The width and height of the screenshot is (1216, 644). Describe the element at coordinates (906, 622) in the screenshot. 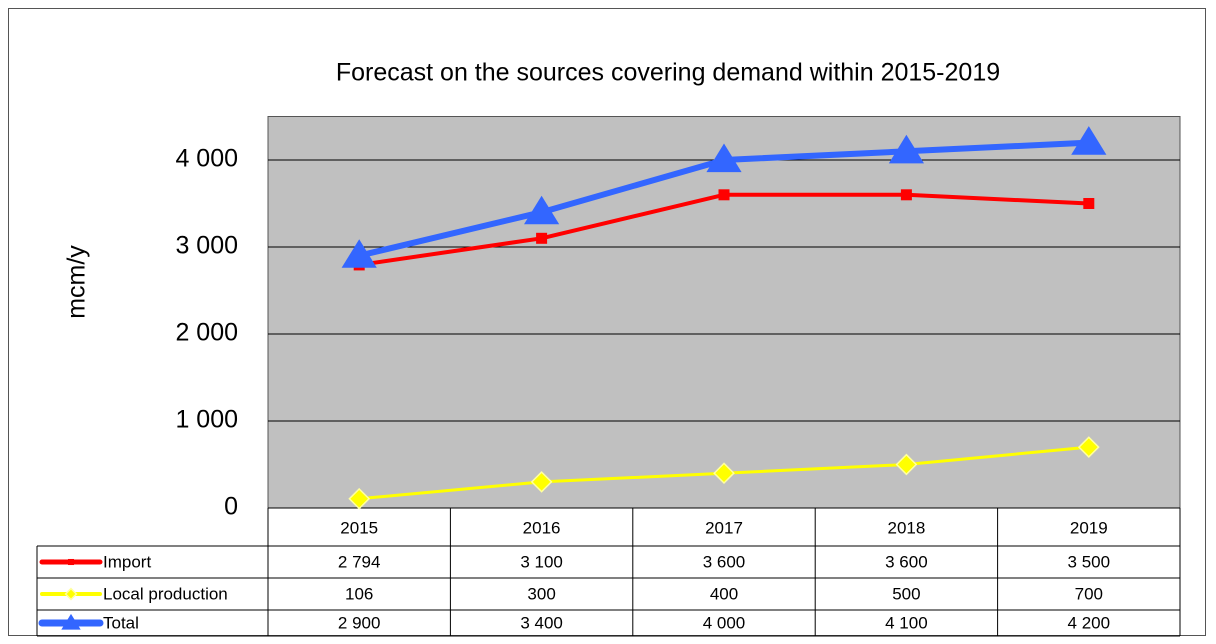

I see `table-value: 4 100` at that location.